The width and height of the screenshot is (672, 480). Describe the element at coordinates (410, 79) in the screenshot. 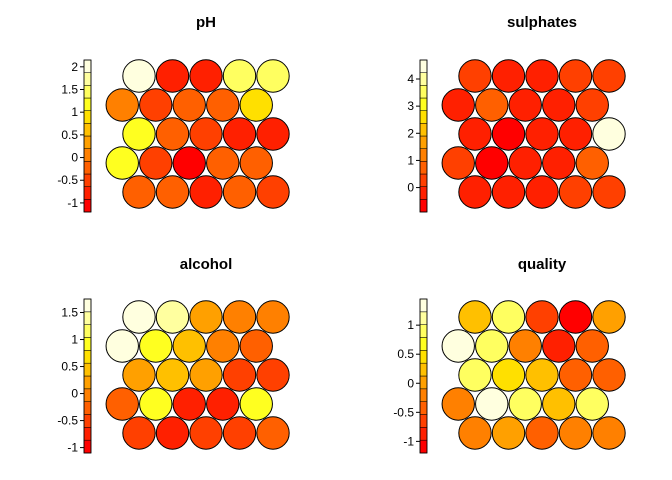

I see `tick-label: 4` at that location.